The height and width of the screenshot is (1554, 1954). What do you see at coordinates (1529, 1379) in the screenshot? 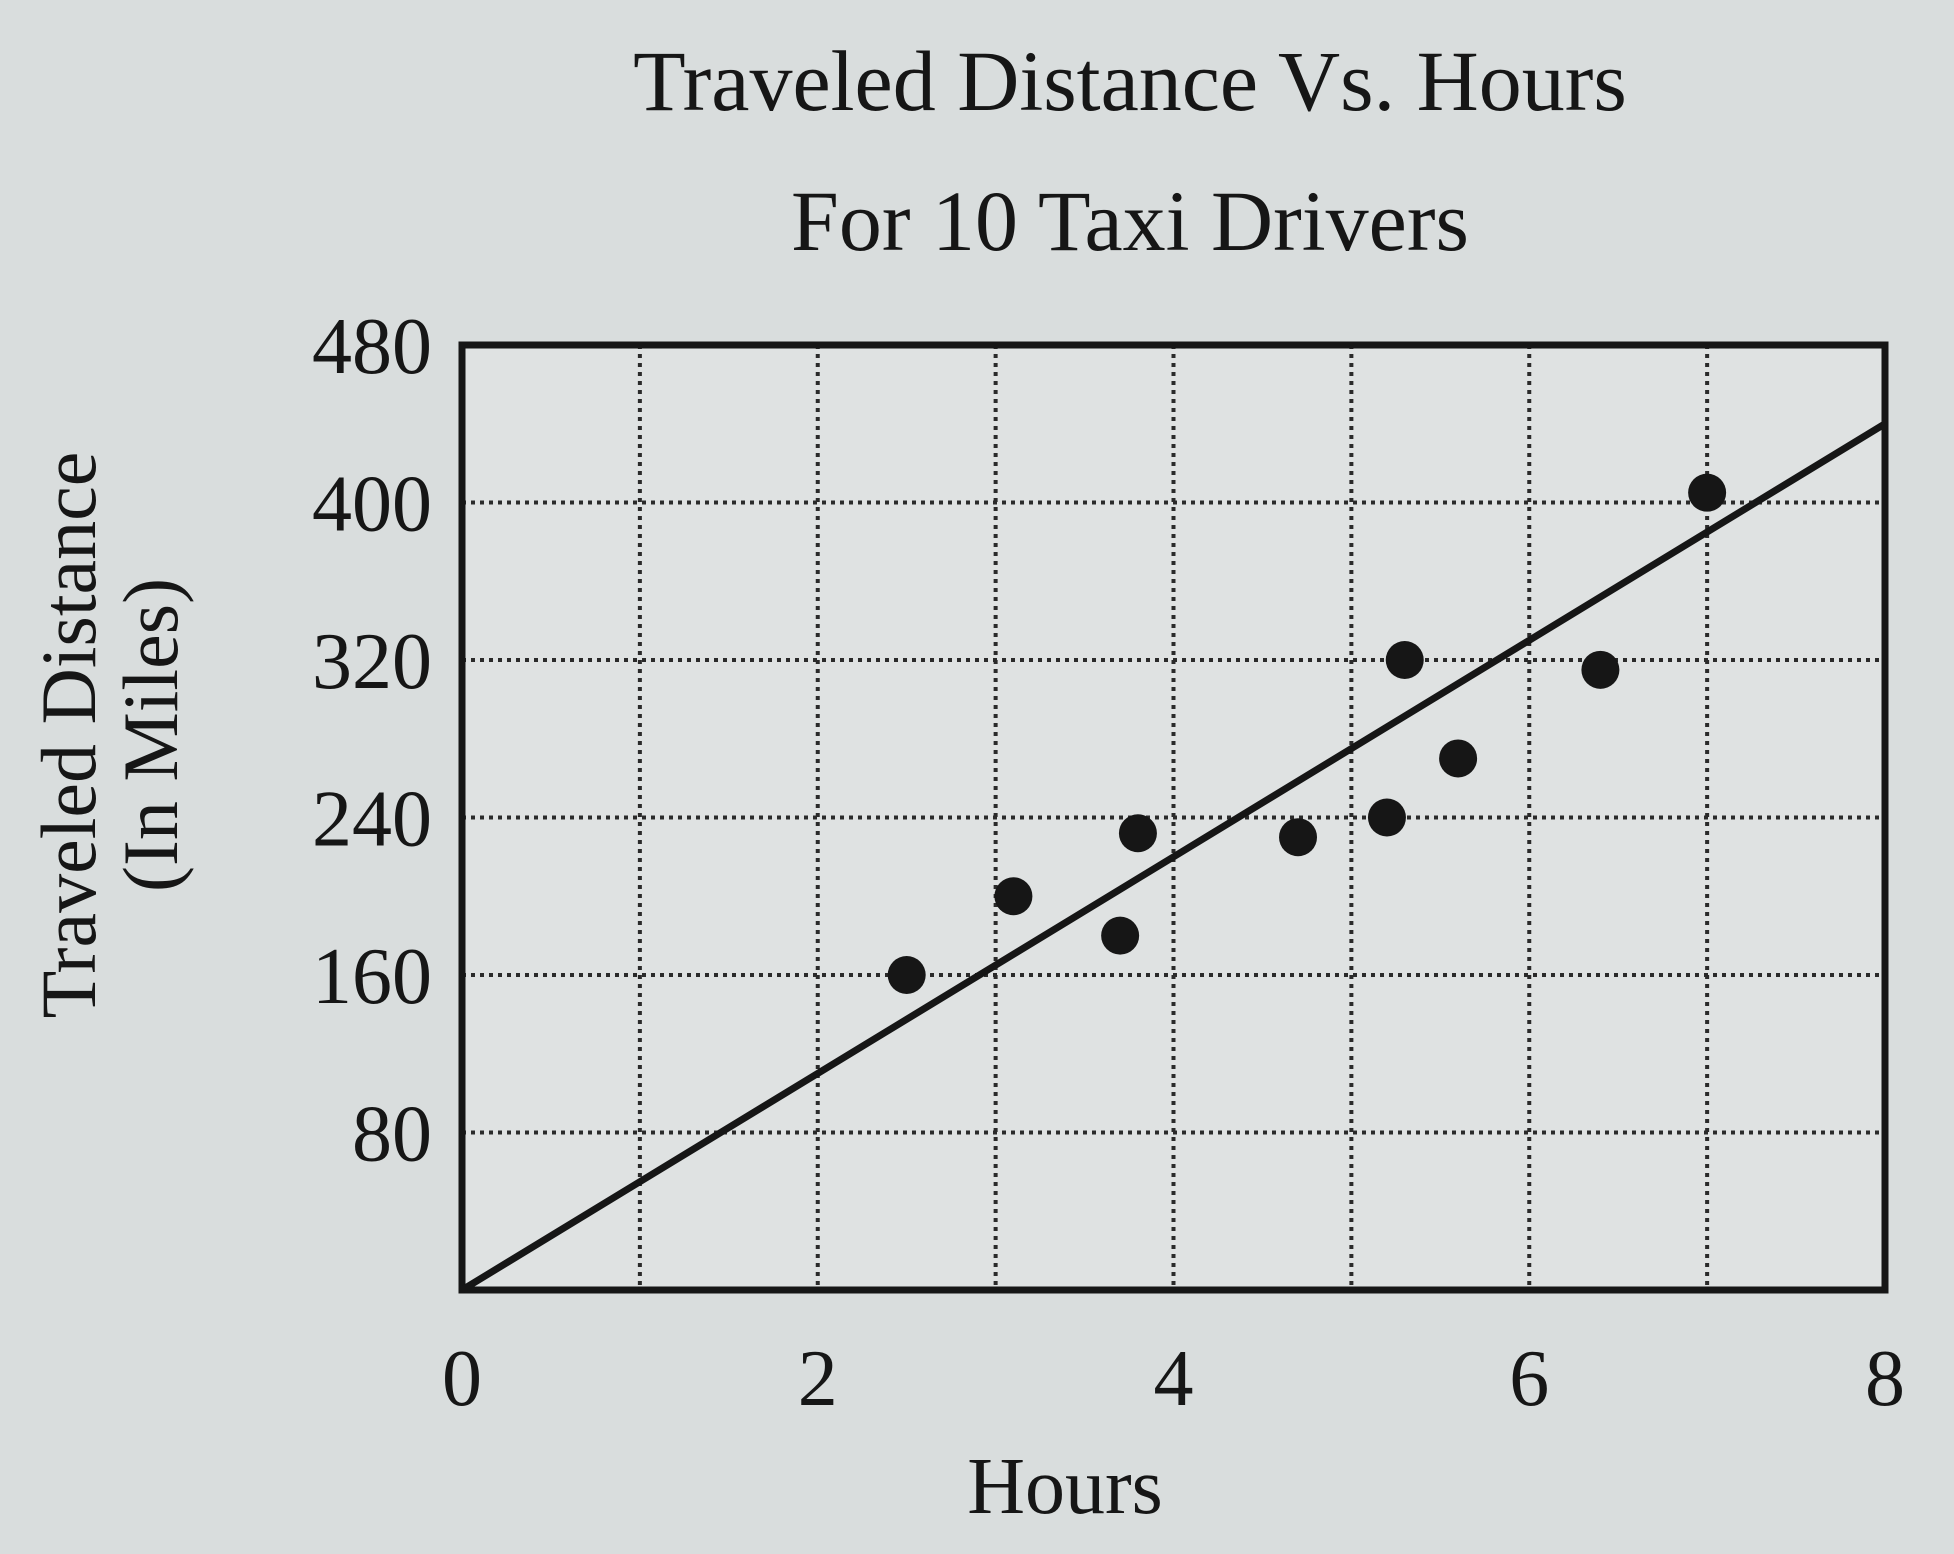
I see `x-tick-label: 6` at bounding box center [1529, 1379].